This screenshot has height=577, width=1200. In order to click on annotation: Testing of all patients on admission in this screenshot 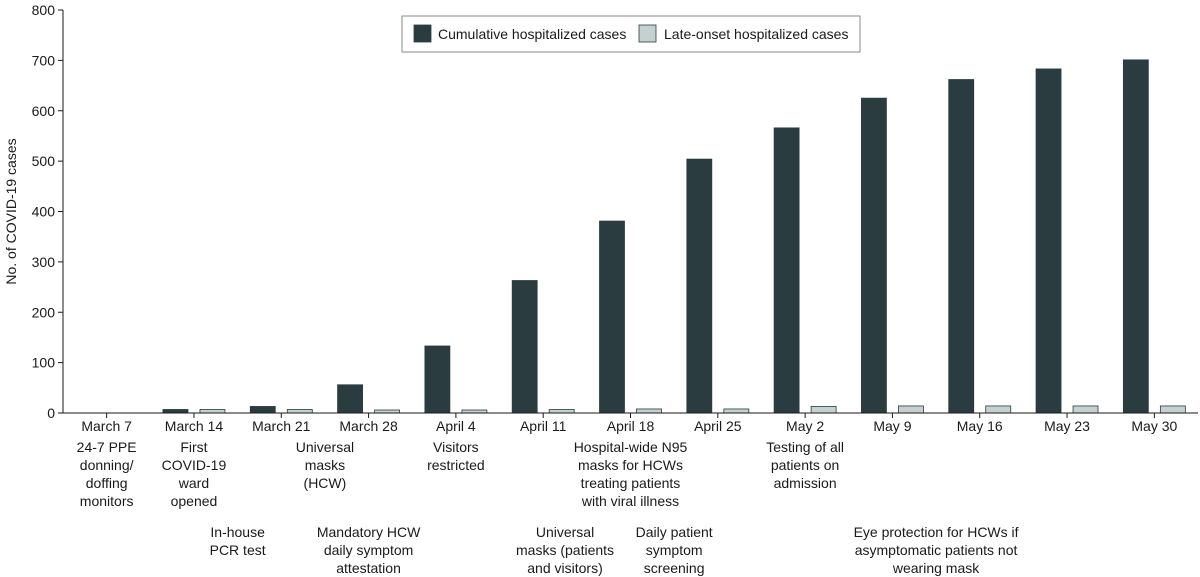, I will do `click(805, 465)`.